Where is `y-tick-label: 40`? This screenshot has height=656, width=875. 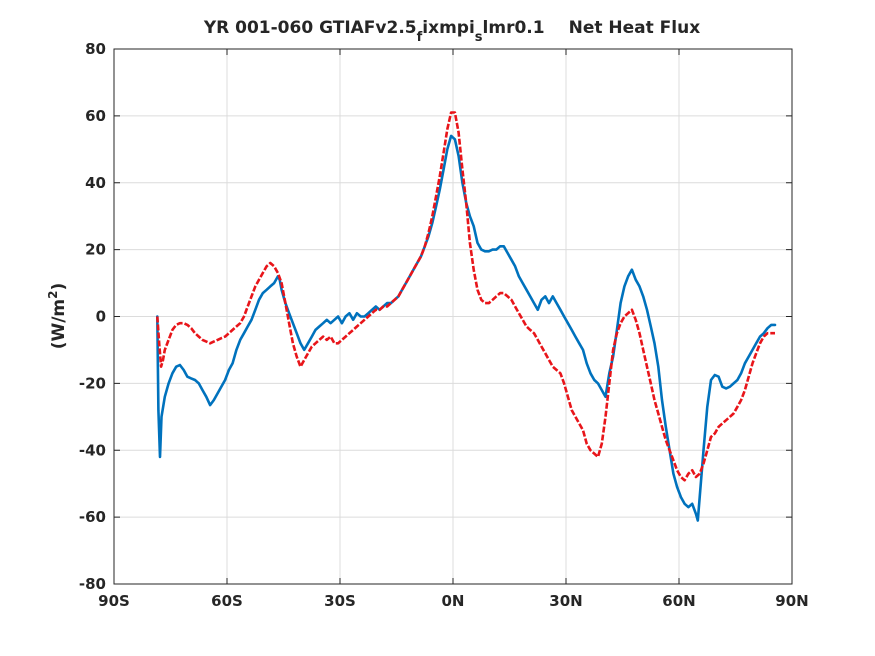 y-tick-label: 40 is located at coordinates (95, 183).